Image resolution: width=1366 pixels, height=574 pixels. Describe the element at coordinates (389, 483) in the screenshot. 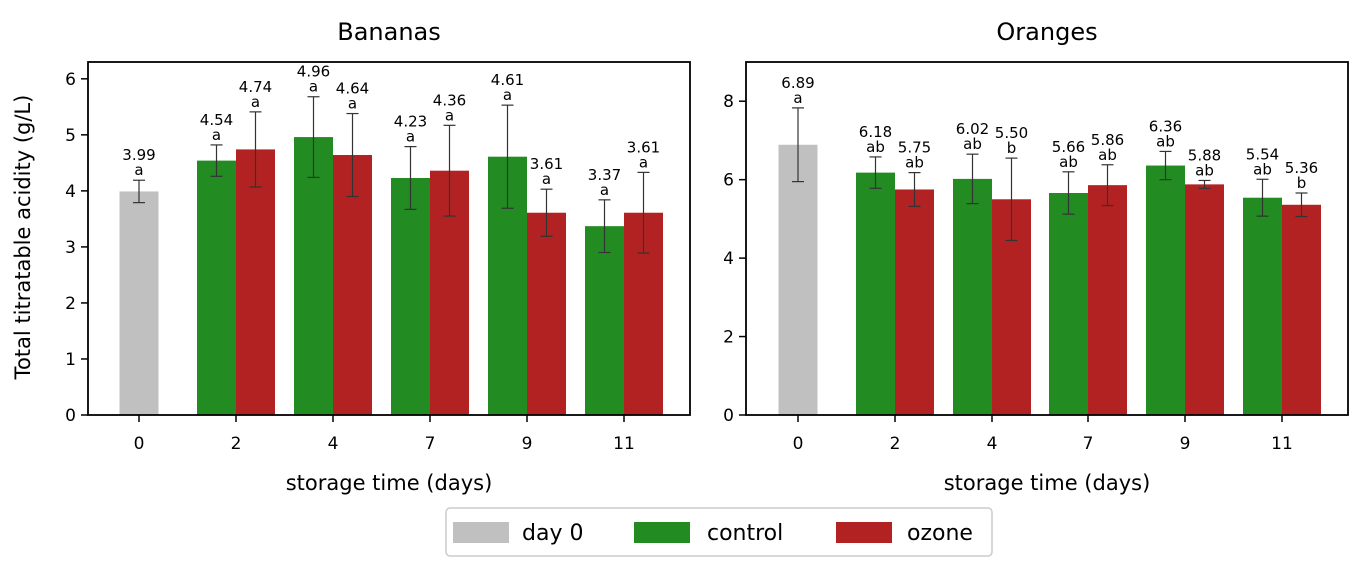

I see `bananas-x-axis-label: storage time (days)` at that location.